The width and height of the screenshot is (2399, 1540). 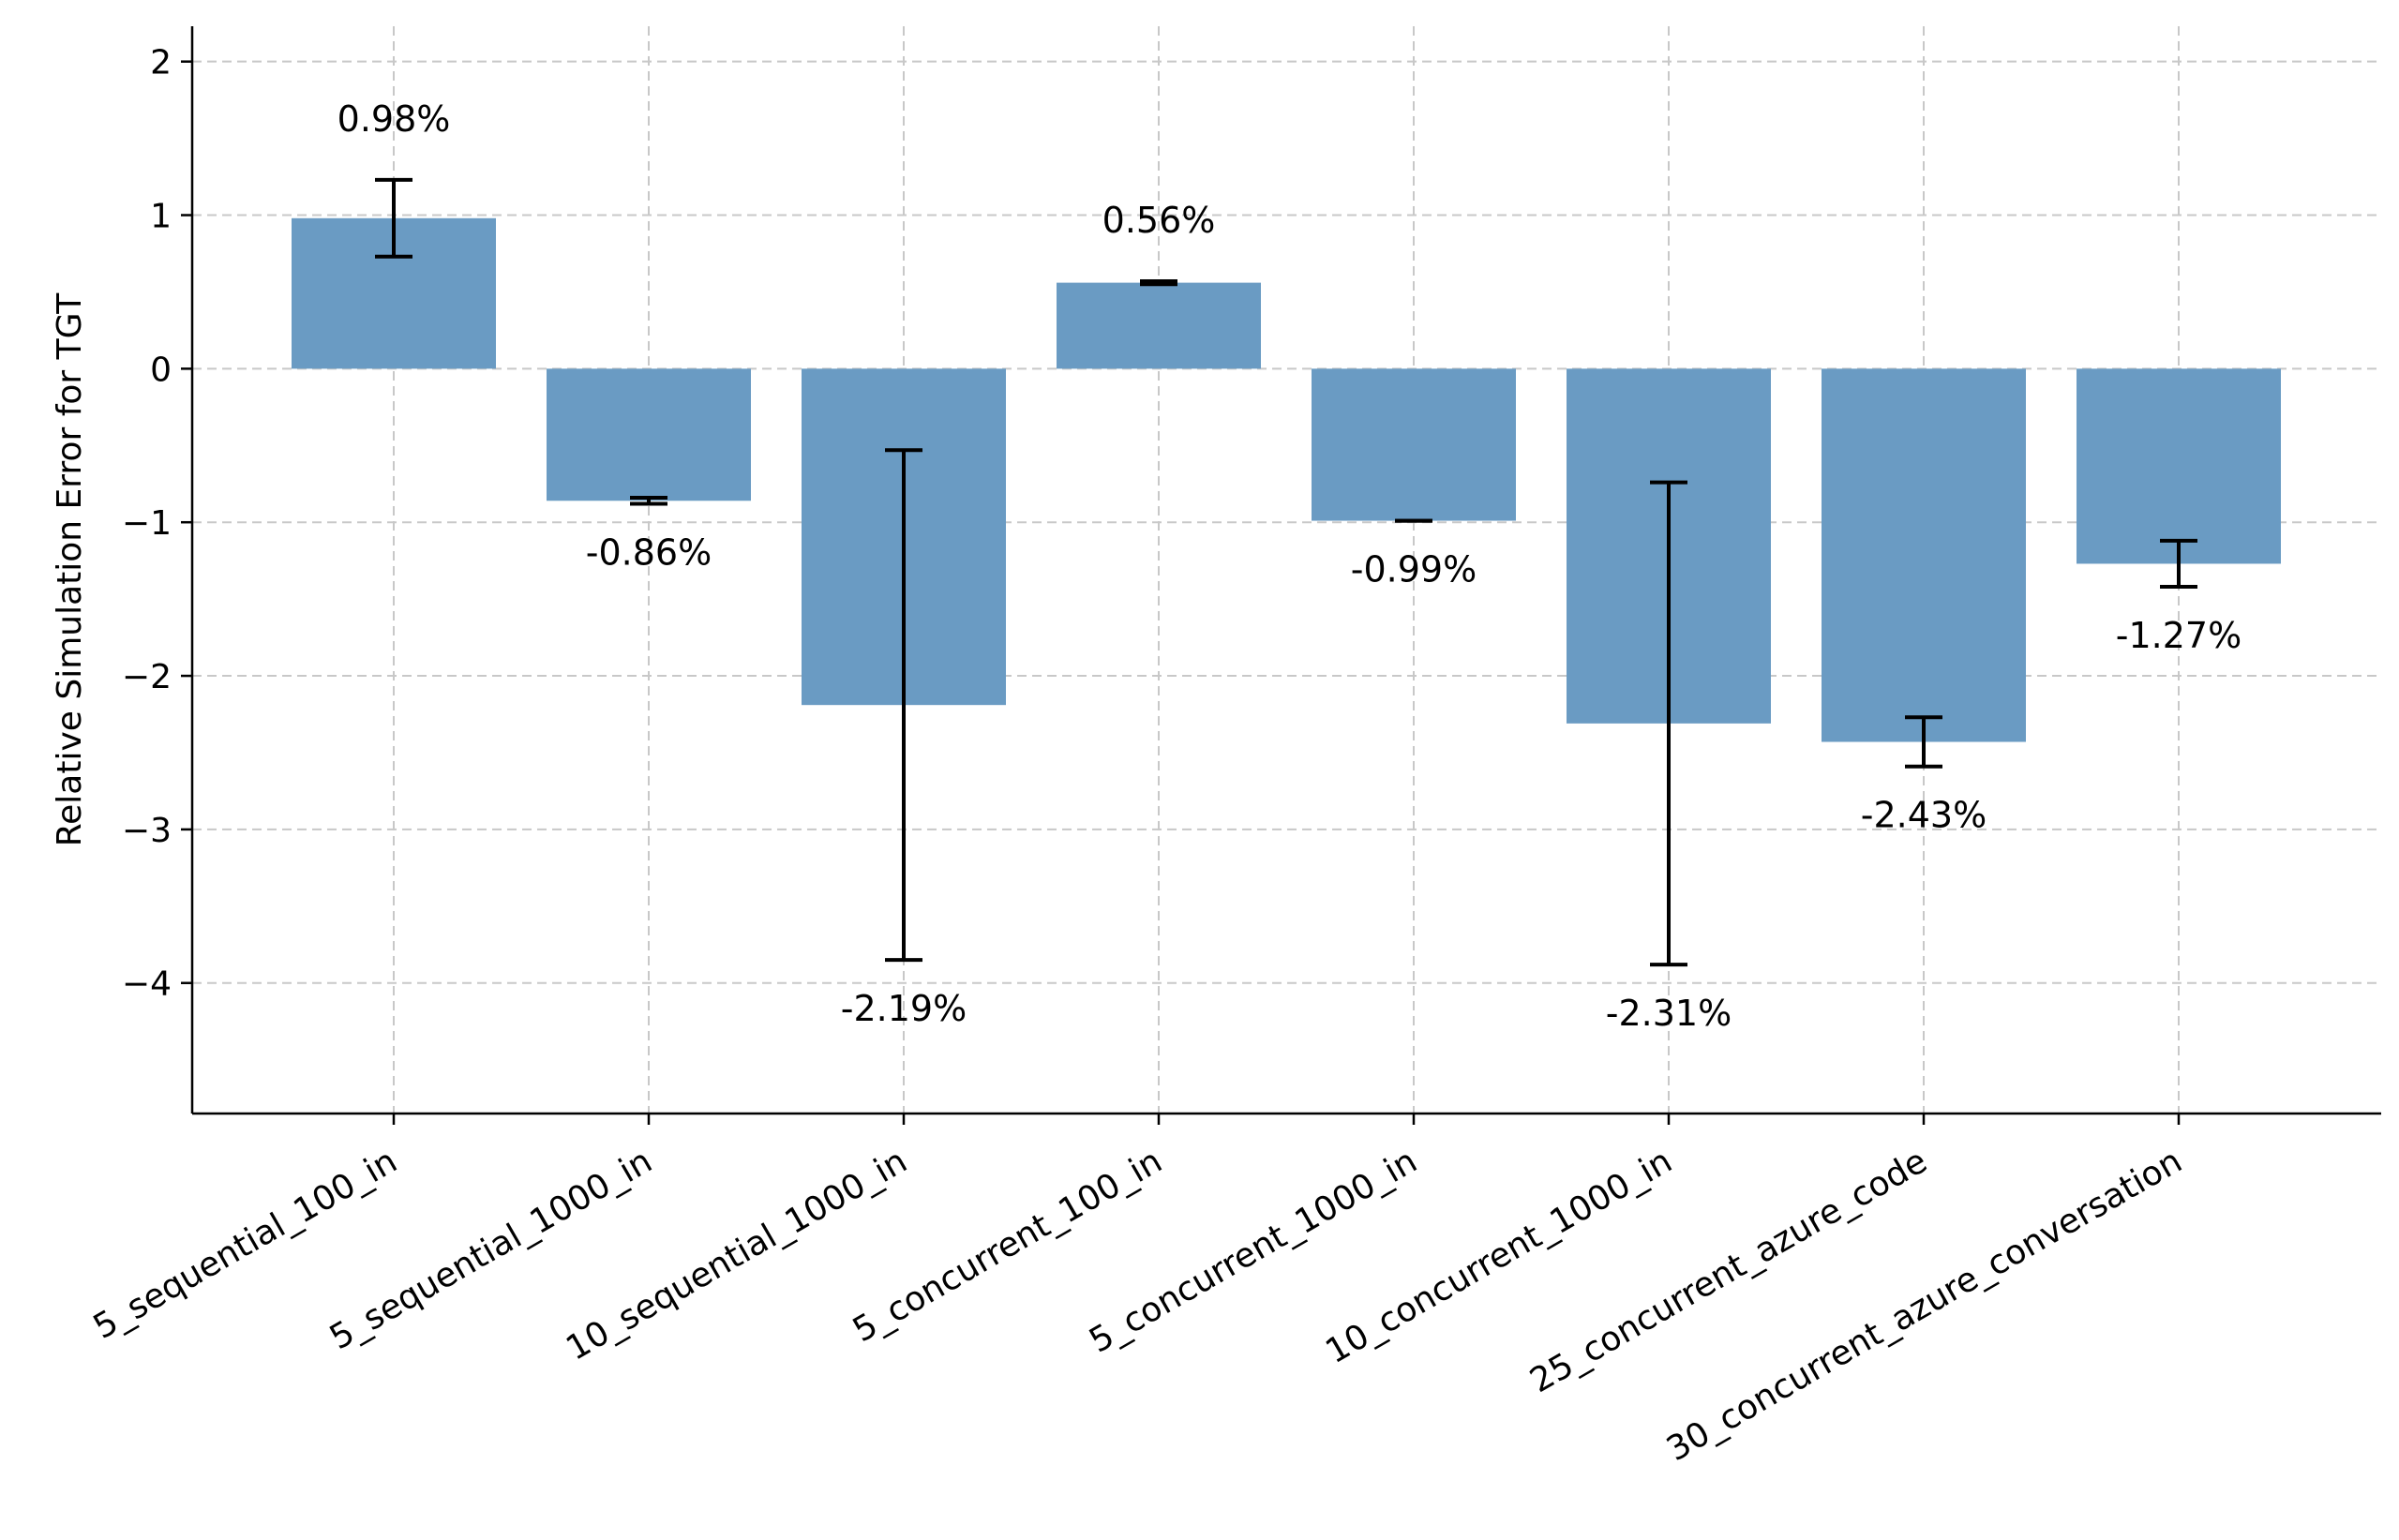 I want to click on y-tick-label: 0, so click(x=161, y=370).